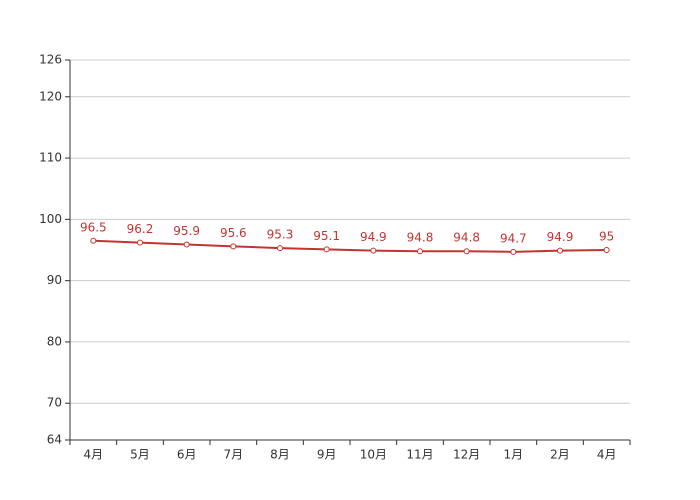 The image size is (700, 500). Describe the element at coordinates (514, 455) in the screenshot. I see `x-tick-label: 1月` at that location.